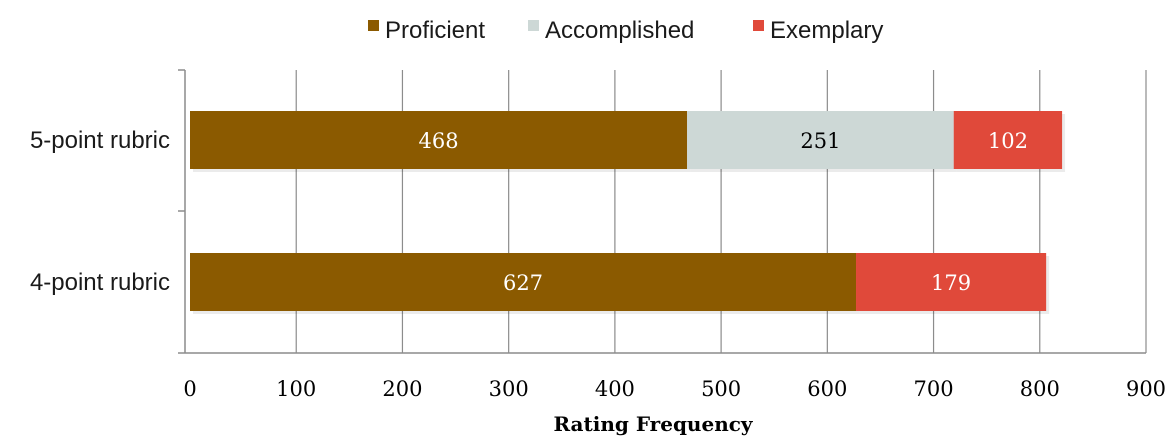 The image size is (1171, 442). I want to click on x-tick-label-900: 900, so click(1146, 389).